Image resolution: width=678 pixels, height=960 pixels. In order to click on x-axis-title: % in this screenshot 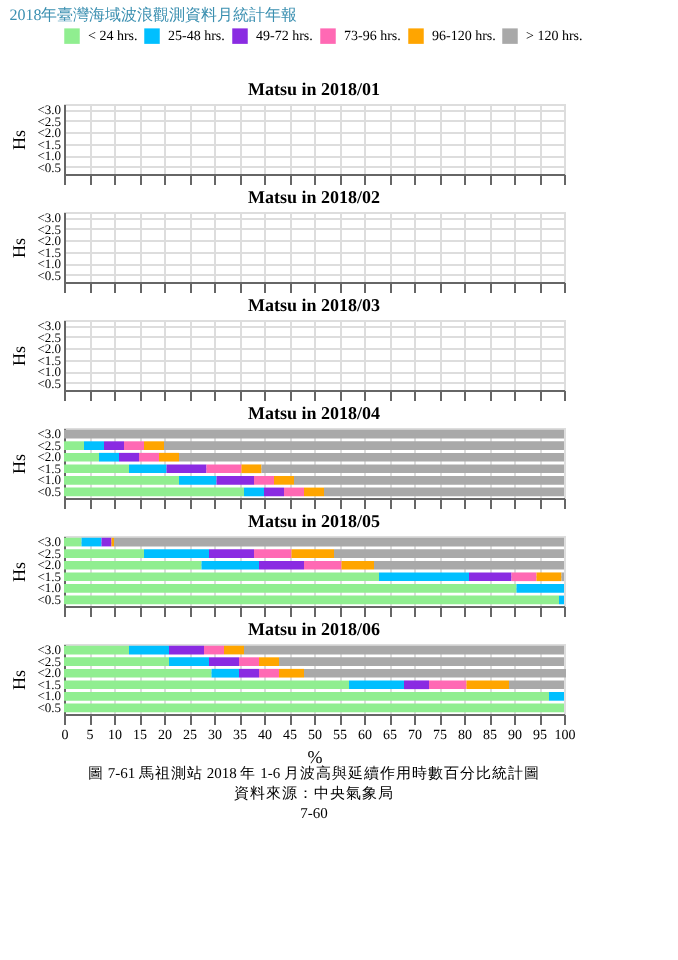, I will do `click(315, 757)`.